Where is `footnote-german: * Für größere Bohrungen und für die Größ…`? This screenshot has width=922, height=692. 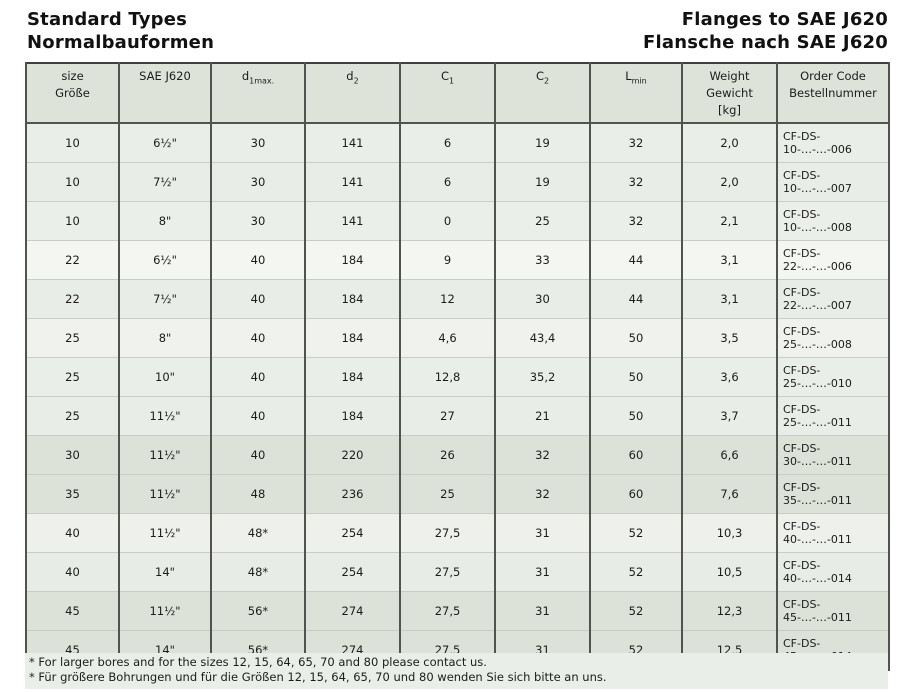
footnote-german: * Für größere Bohrungen und für die Größ… is located at coordinates (318, 677).